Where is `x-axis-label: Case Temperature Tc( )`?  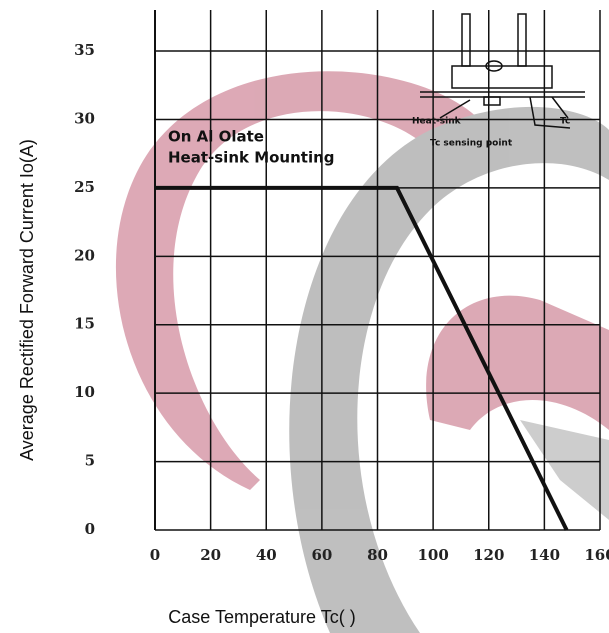 x-axis-label: Case Temperature Tc( ) is located at coordinates (261, 617).